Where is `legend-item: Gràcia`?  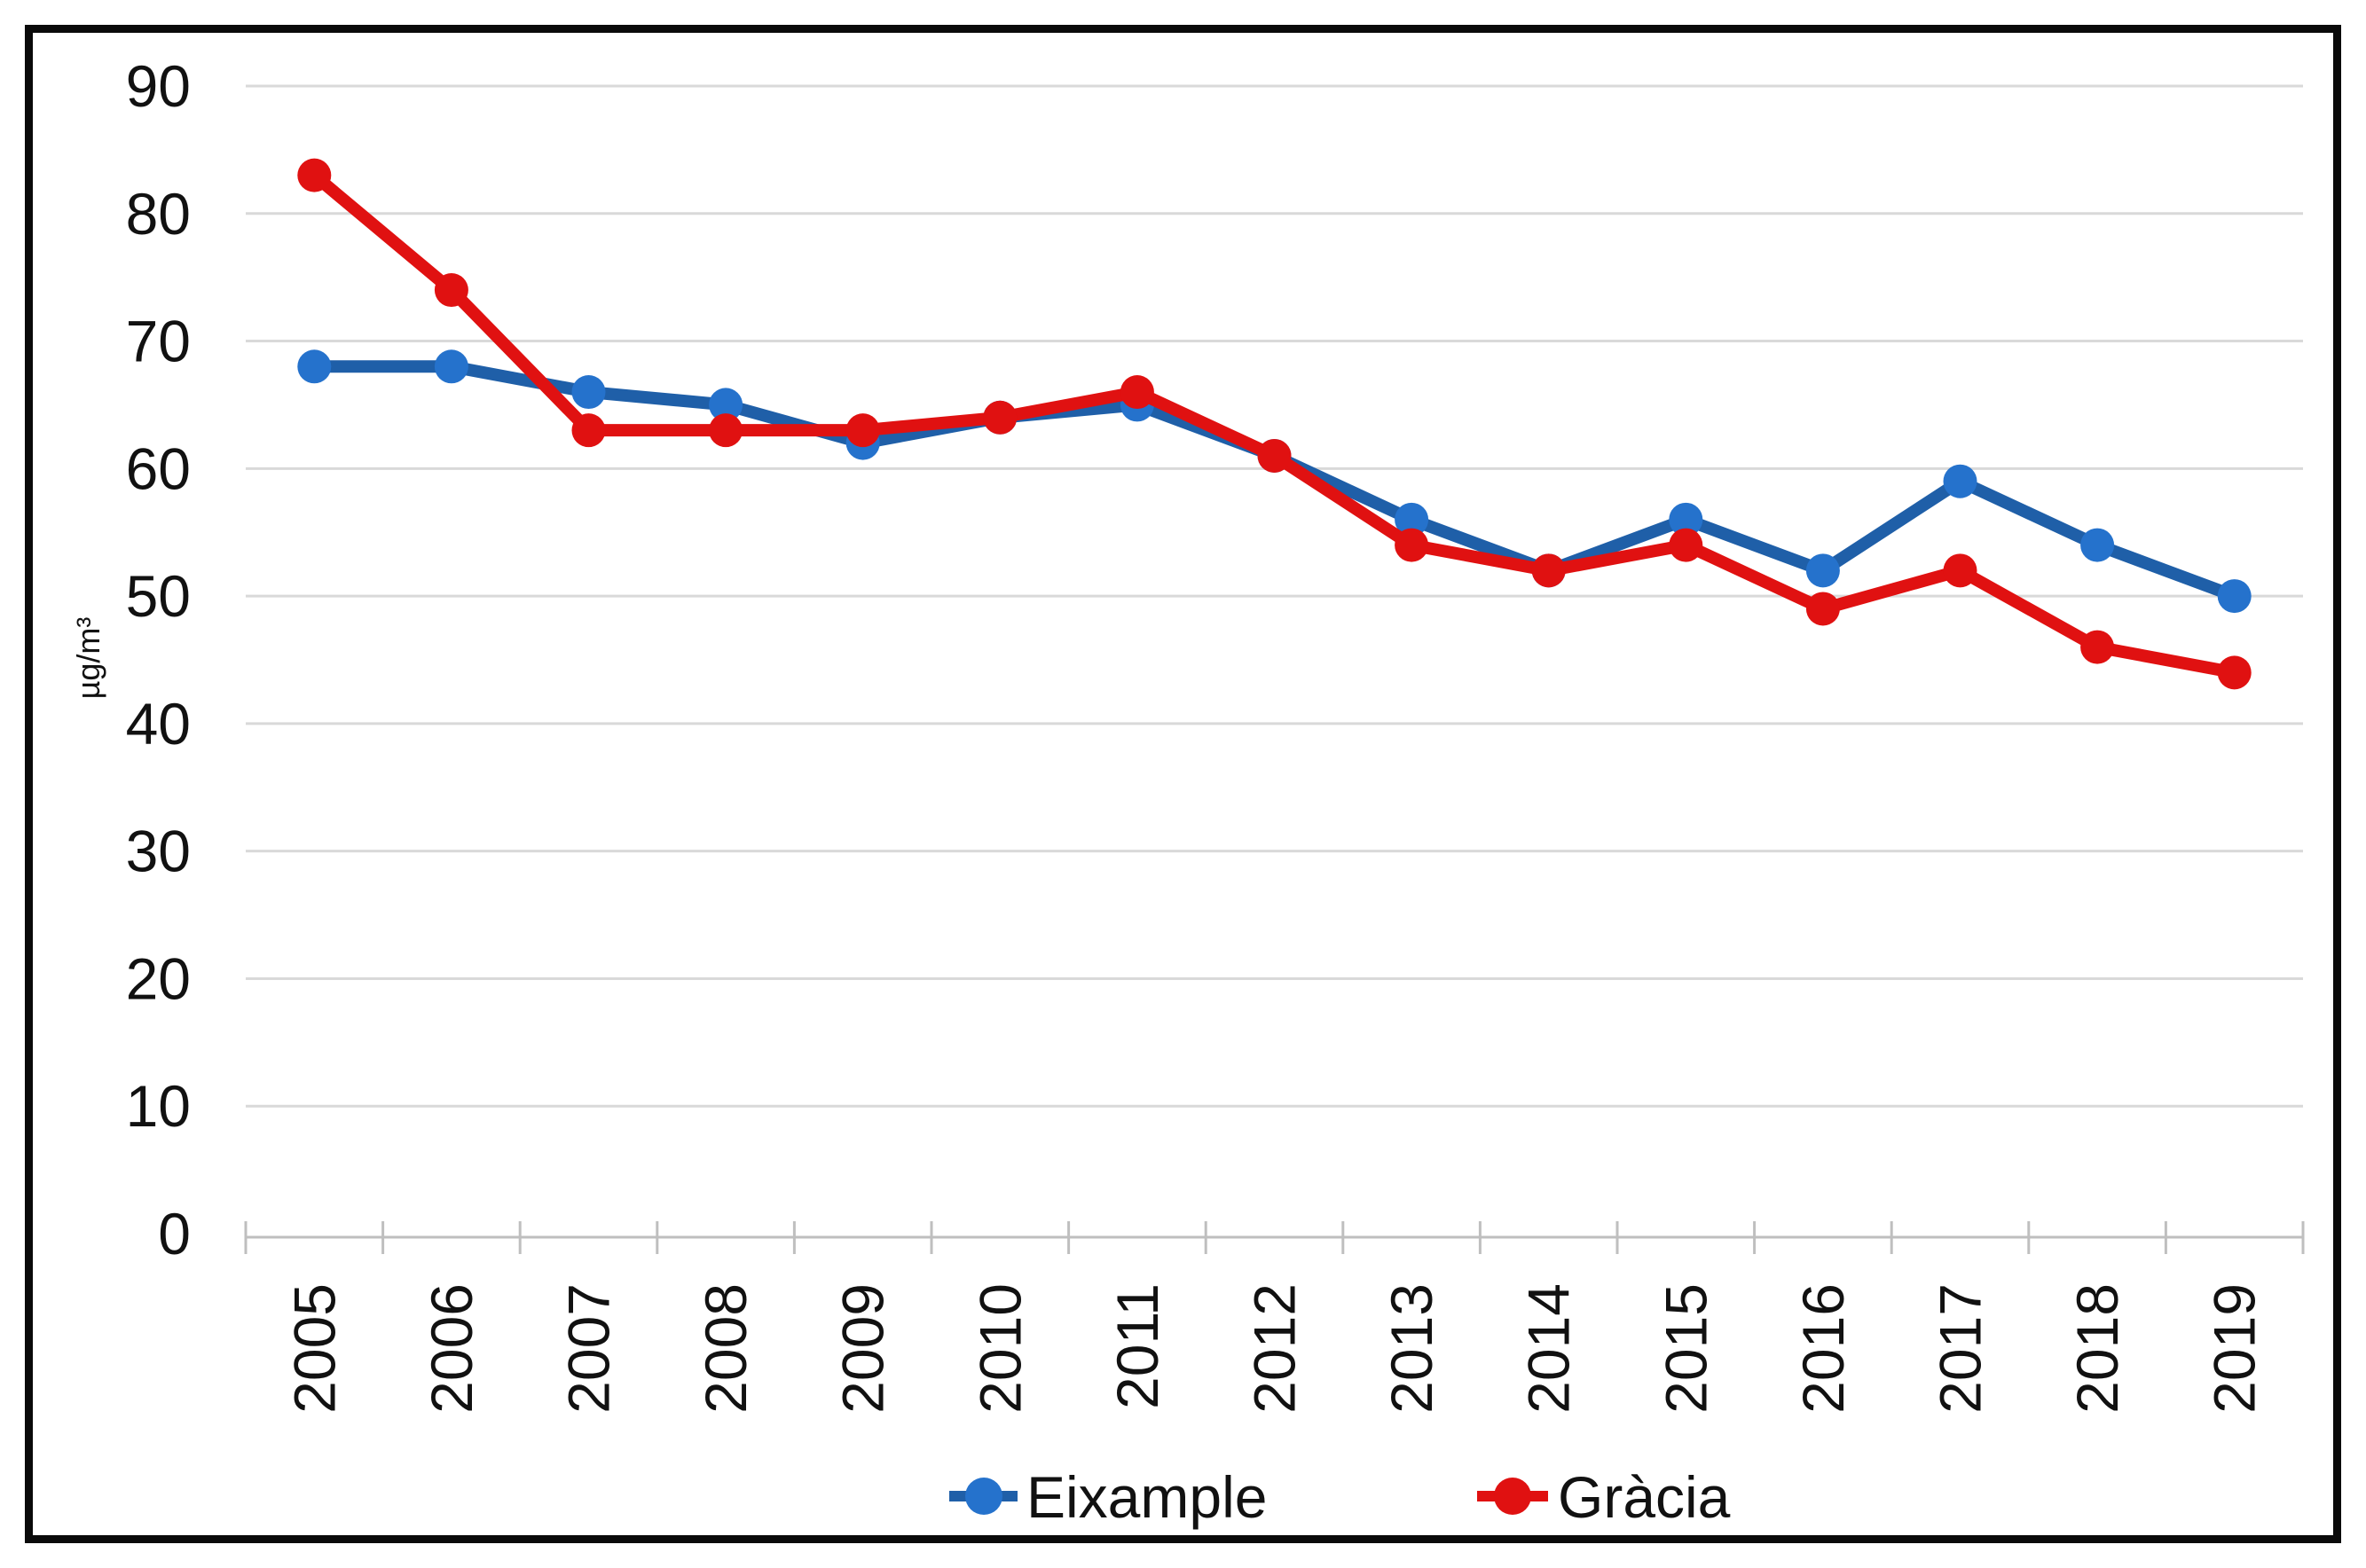
legend-item: Gràcia is located at coordinates (1604, 1497).